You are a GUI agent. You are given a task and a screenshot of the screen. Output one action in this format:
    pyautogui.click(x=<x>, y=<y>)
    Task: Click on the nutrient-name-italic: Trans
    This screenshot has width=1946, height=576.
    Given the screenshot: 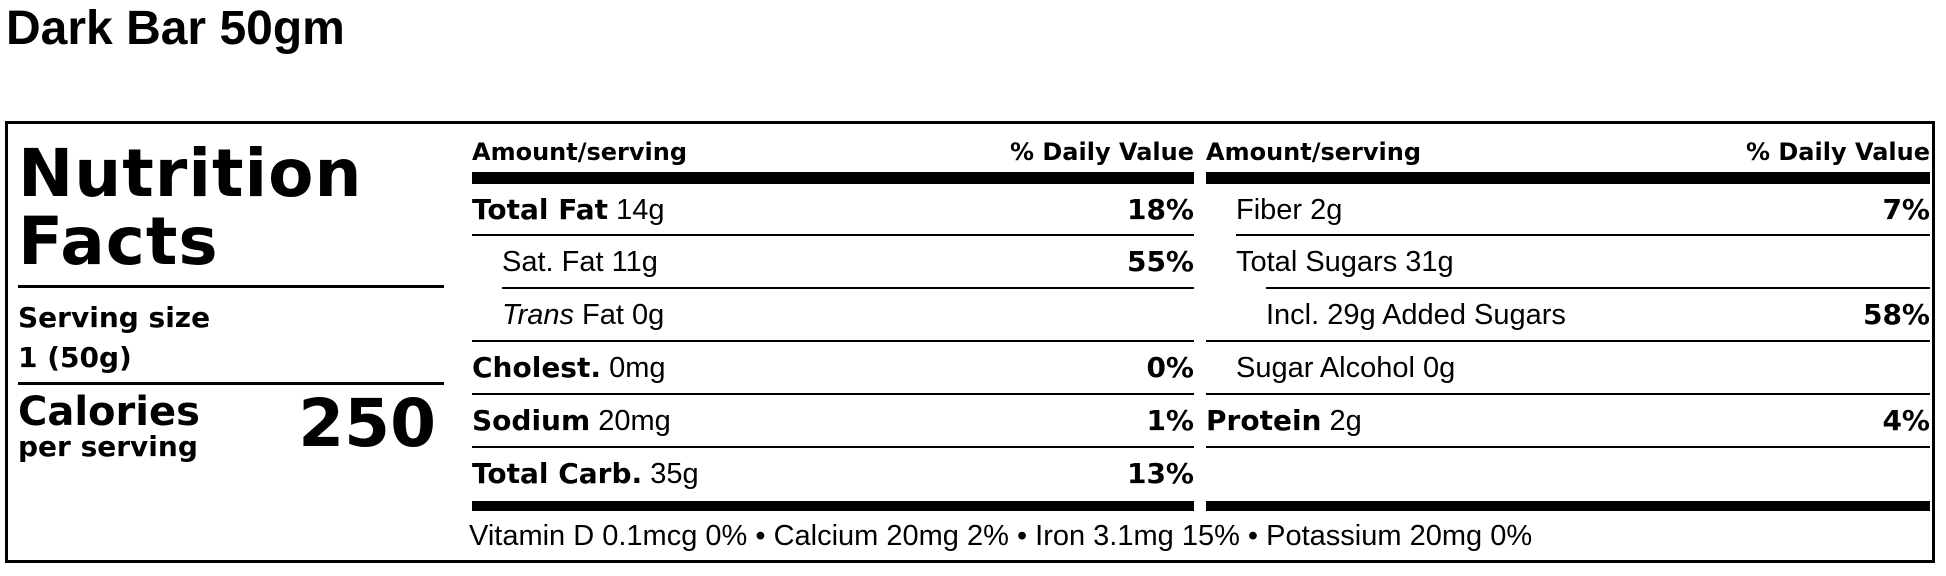 What is the action you would take?
    pyautogui.click(x=538, y=315)
    